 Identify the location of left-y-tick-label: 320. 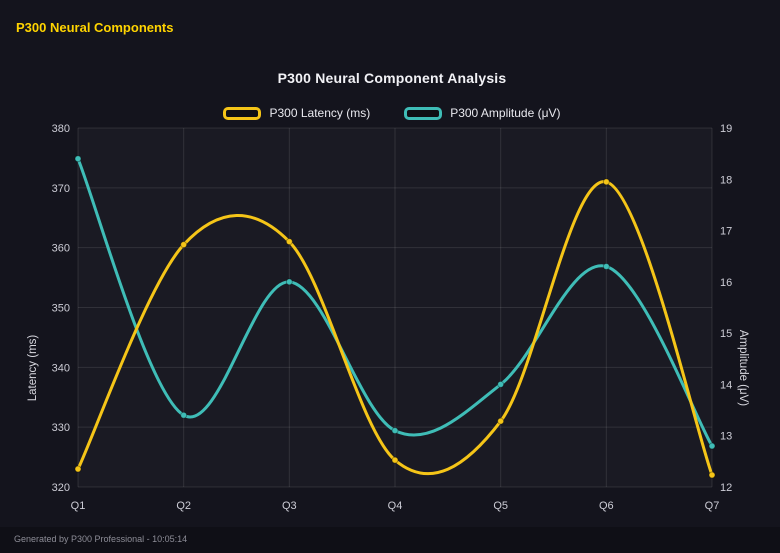
(61, 488).